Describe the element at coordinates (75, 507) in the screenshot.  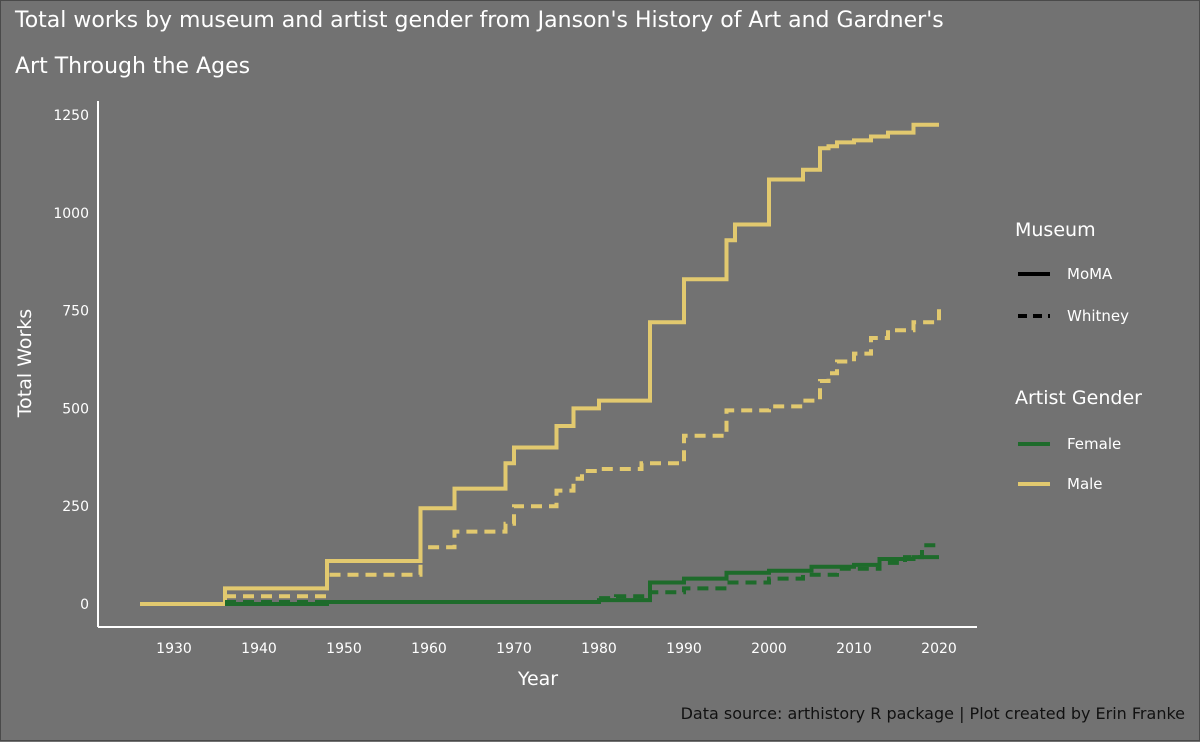
I see `y-tick-label: 250` at that location.